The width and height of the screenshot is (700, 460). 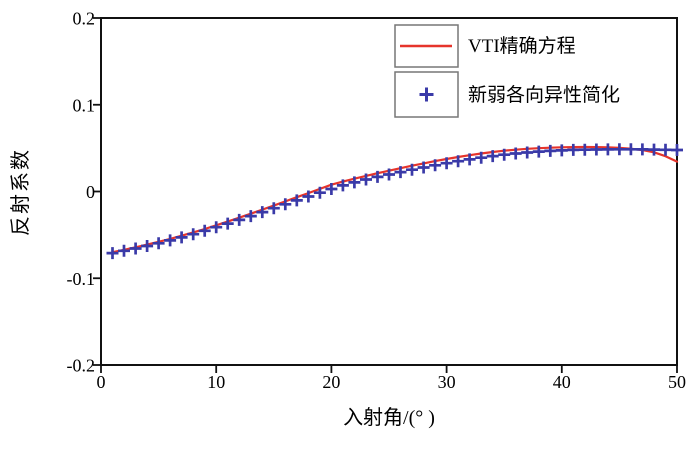 I want to click on y-tick-label: 0.1, so click(x=84, y=105).